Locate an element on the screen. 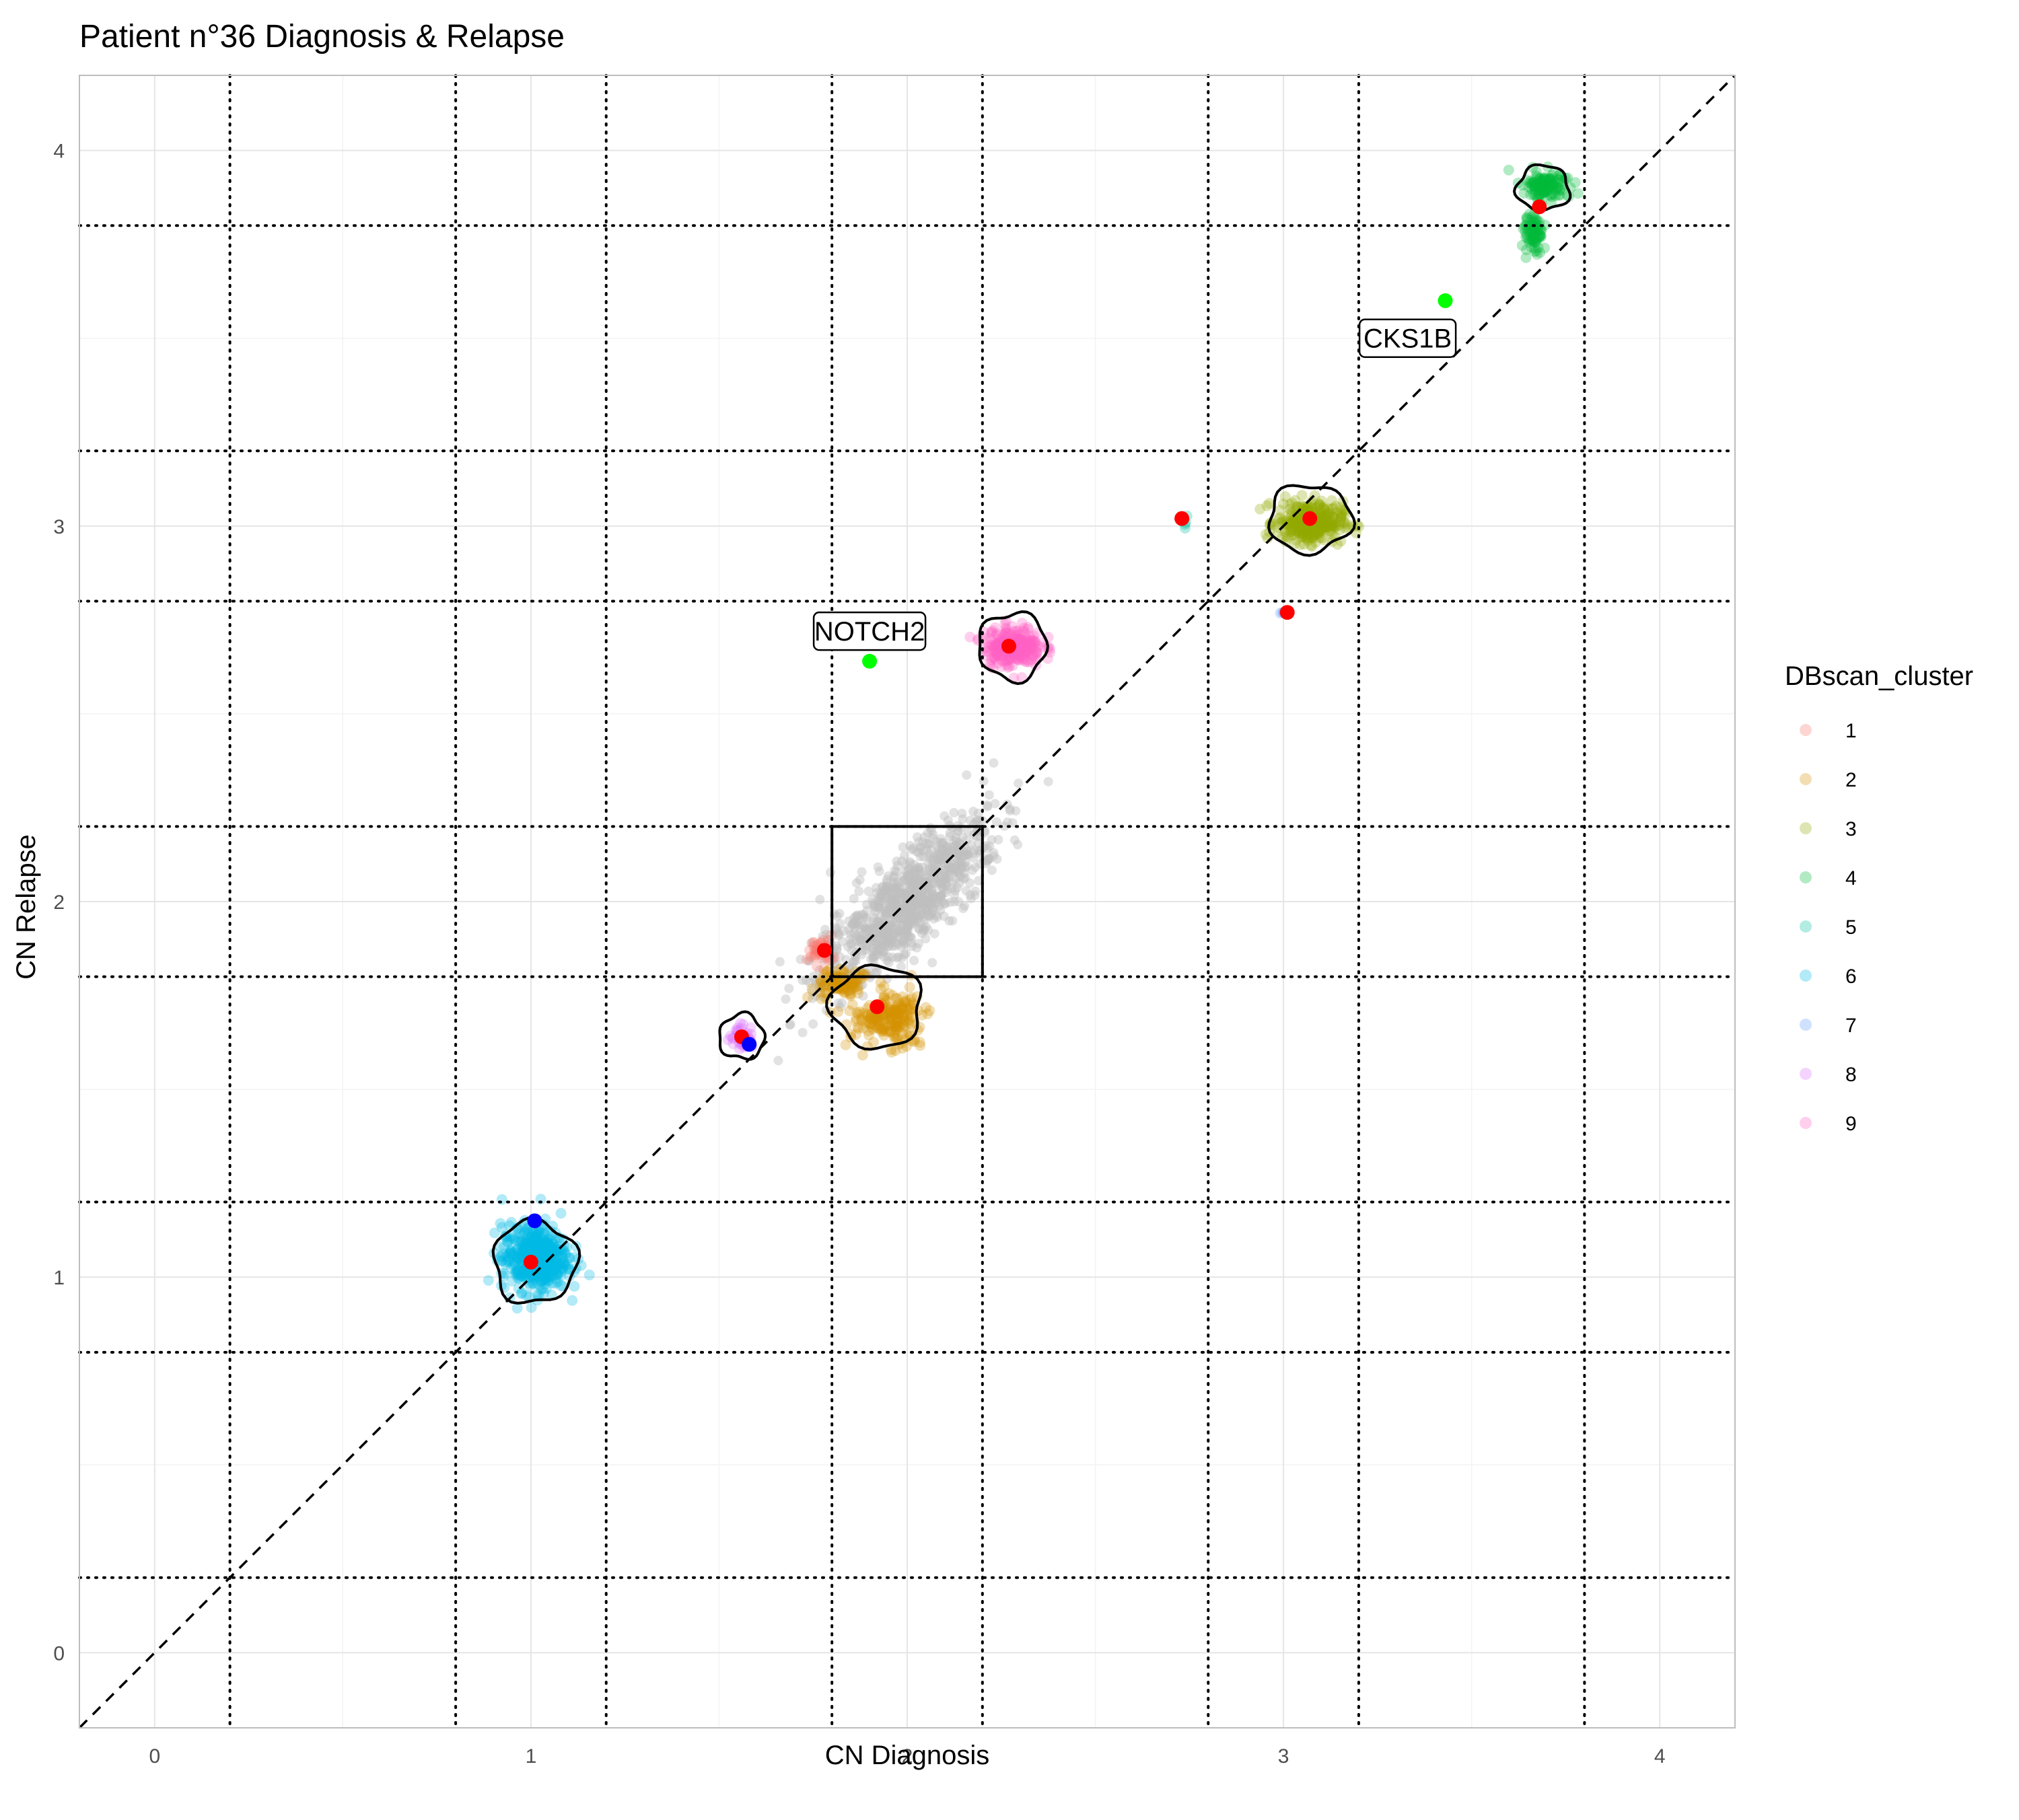  cluster-outline is located at coordinates (536, 1260).